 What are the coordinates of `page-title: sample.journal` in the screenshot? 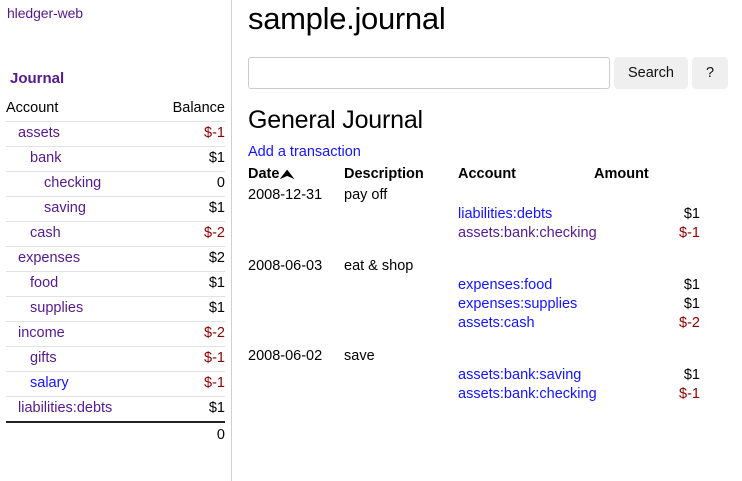 It's located at (347, 18).